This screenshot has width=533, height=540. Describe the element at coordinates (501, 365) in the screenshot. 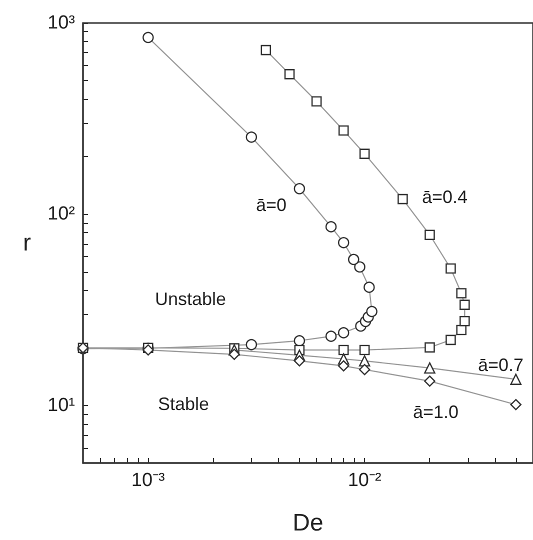

I see `annotation: ā=0.7` at that location.